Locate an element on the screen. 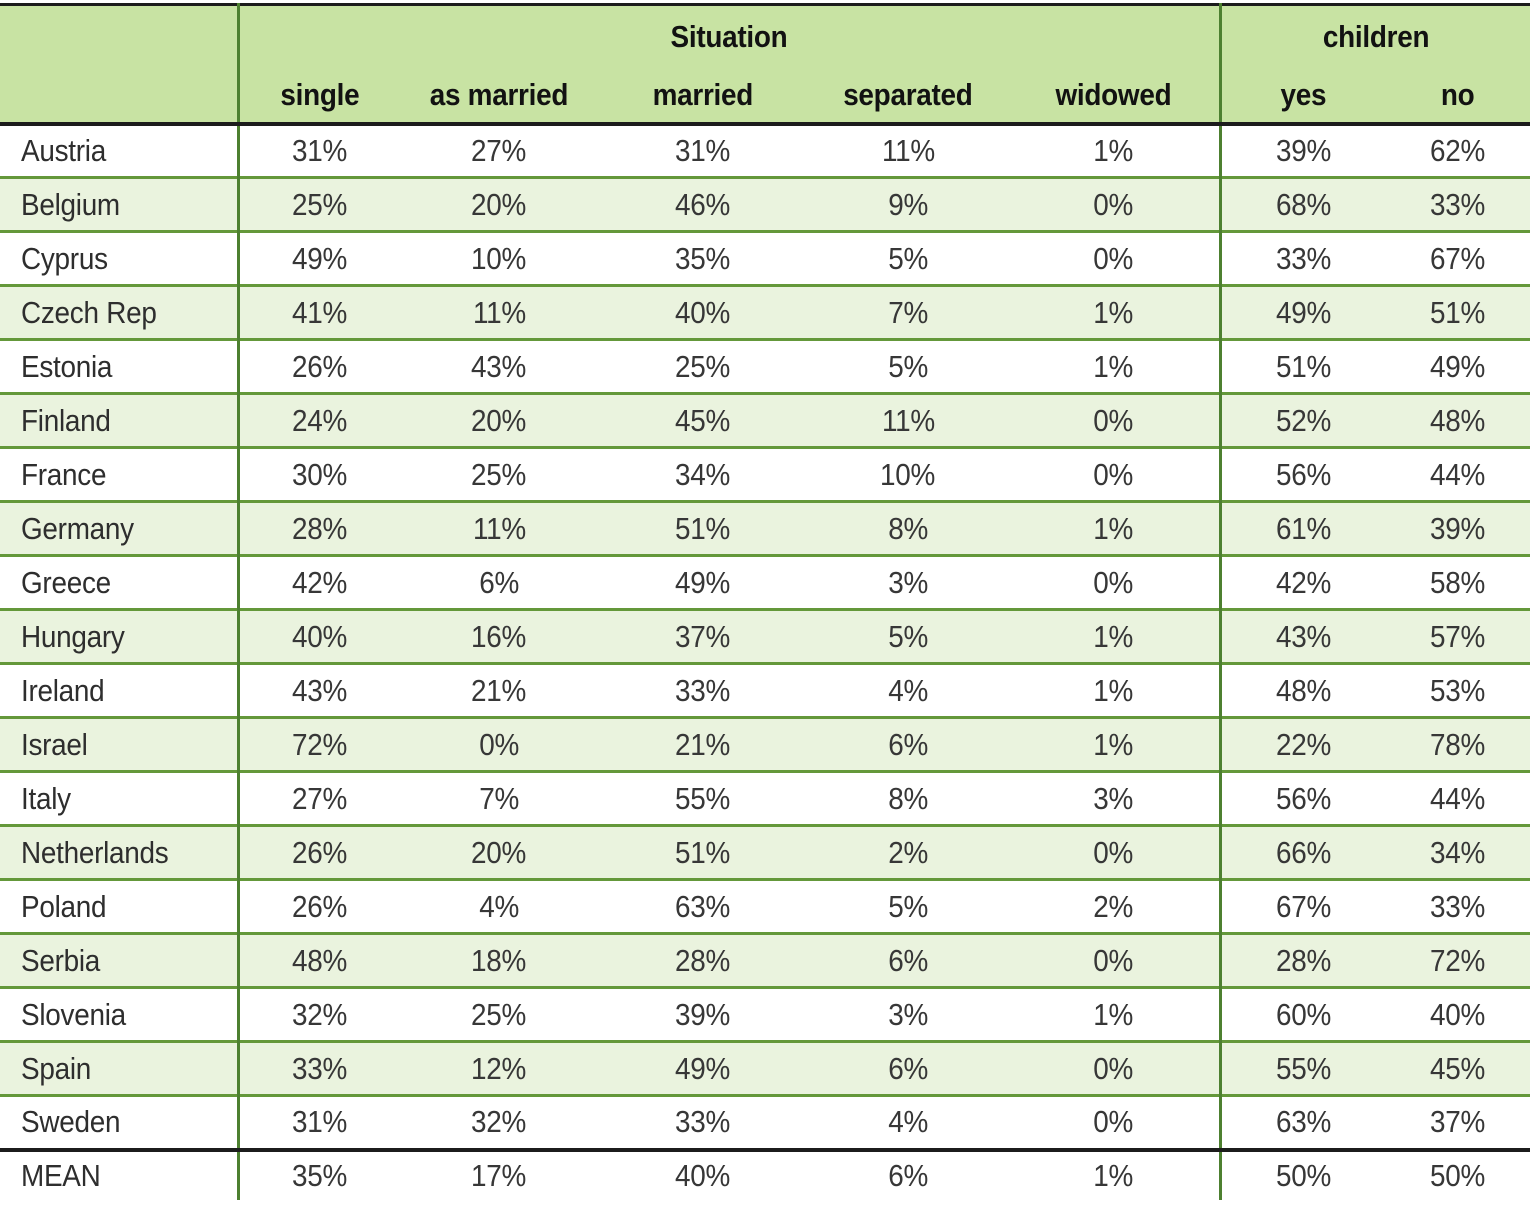 The image size is (1530, 1208). value-cell: 44% is located at coordinates (1457, 475).